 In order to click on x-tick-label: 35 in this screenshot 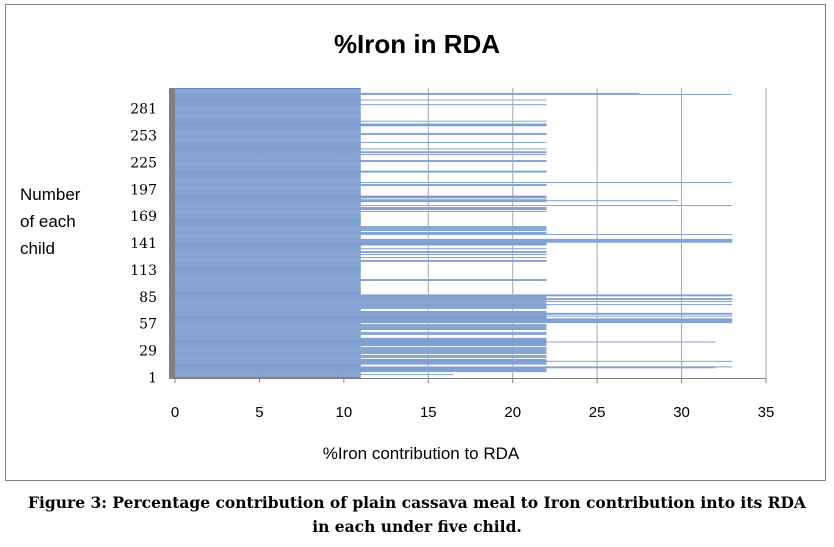, I will do `click(766, 412)`.